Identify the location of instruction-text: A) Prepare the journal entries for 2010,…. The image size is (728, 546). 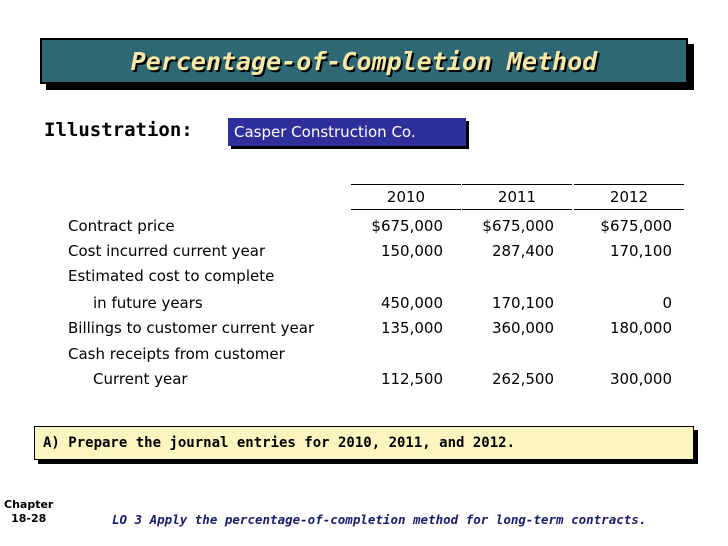
(279, 443).